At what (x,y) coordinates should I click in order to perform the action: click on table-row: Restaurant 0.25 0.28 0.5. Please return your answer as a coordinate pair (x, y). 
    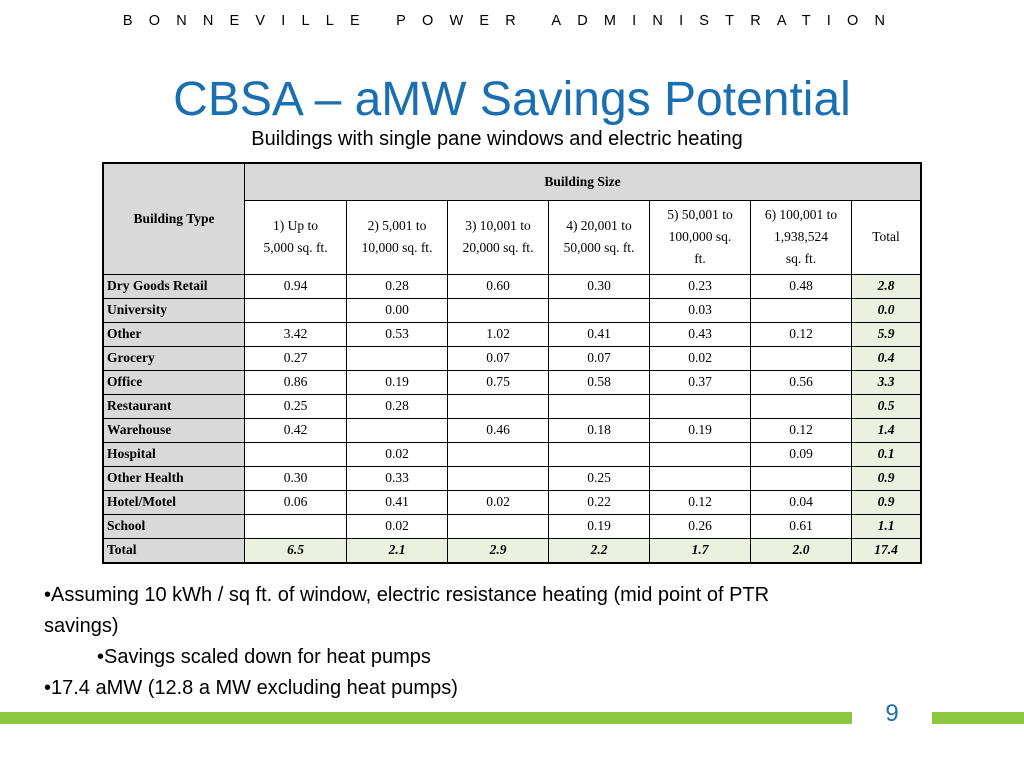
    Looking at the image, I should click on (512, 406).